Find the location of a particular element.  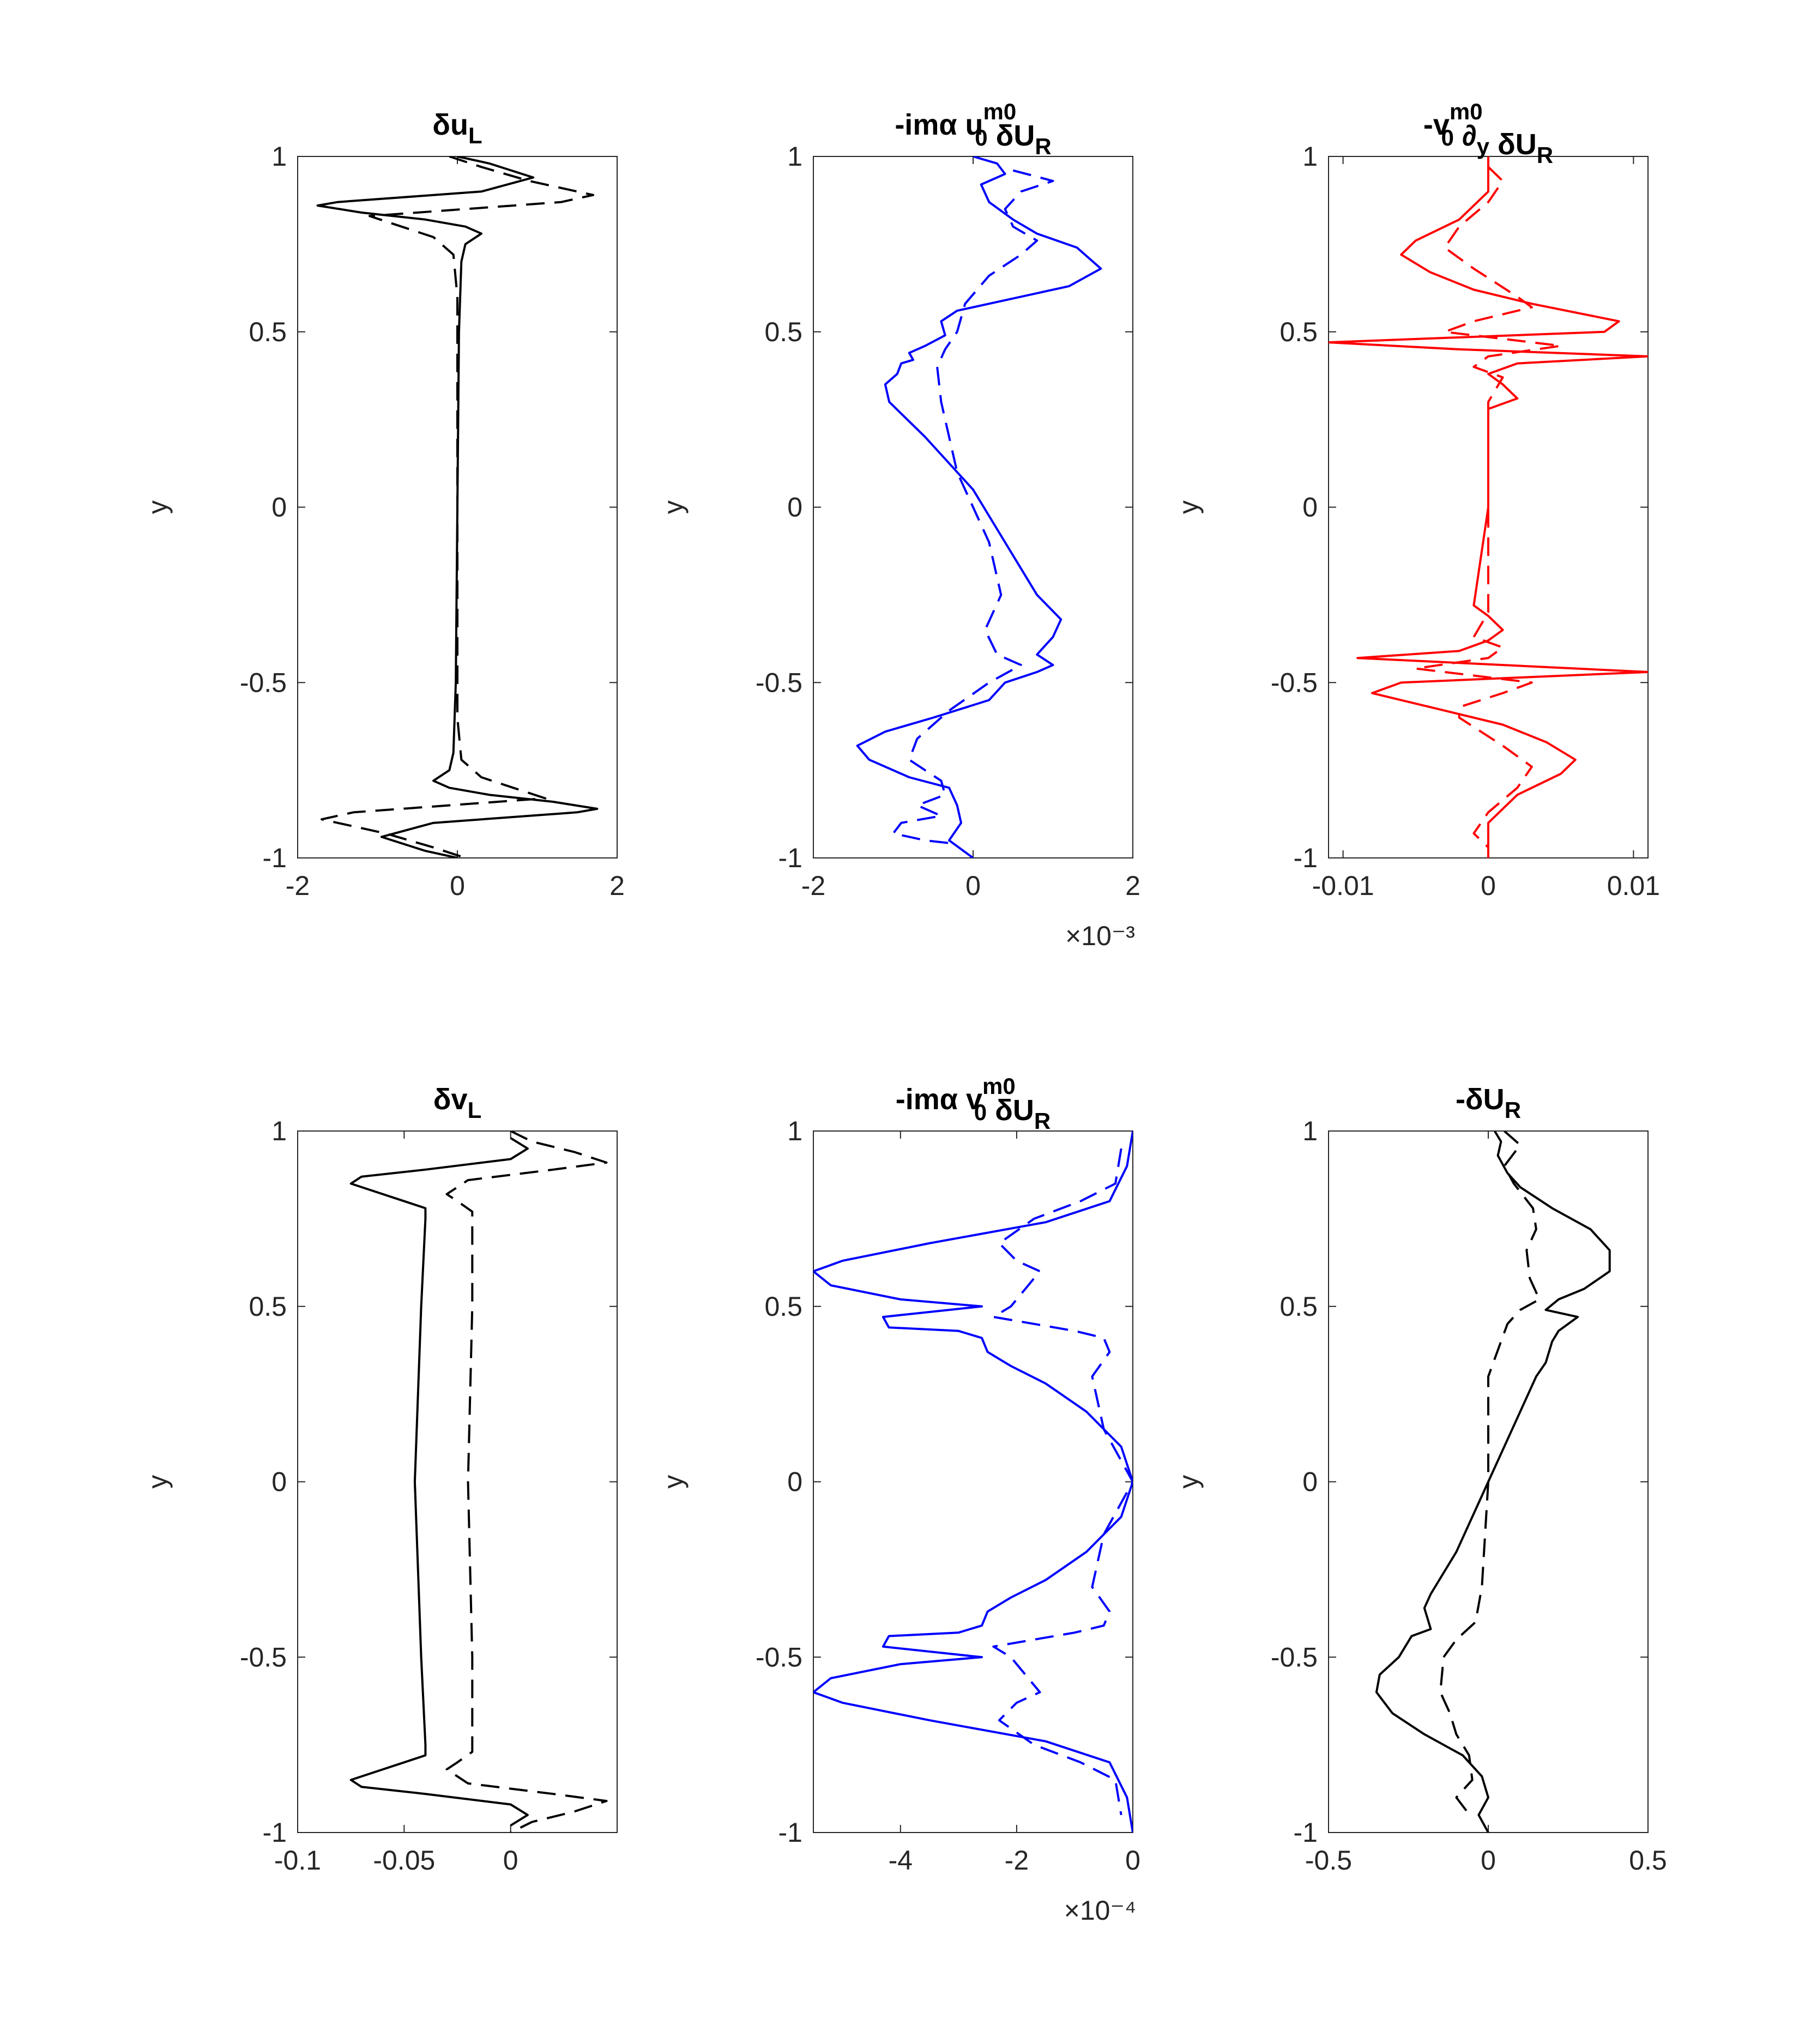

subplot-title: -imα vm0 0 δUR is located at coordinates (973, 1104).